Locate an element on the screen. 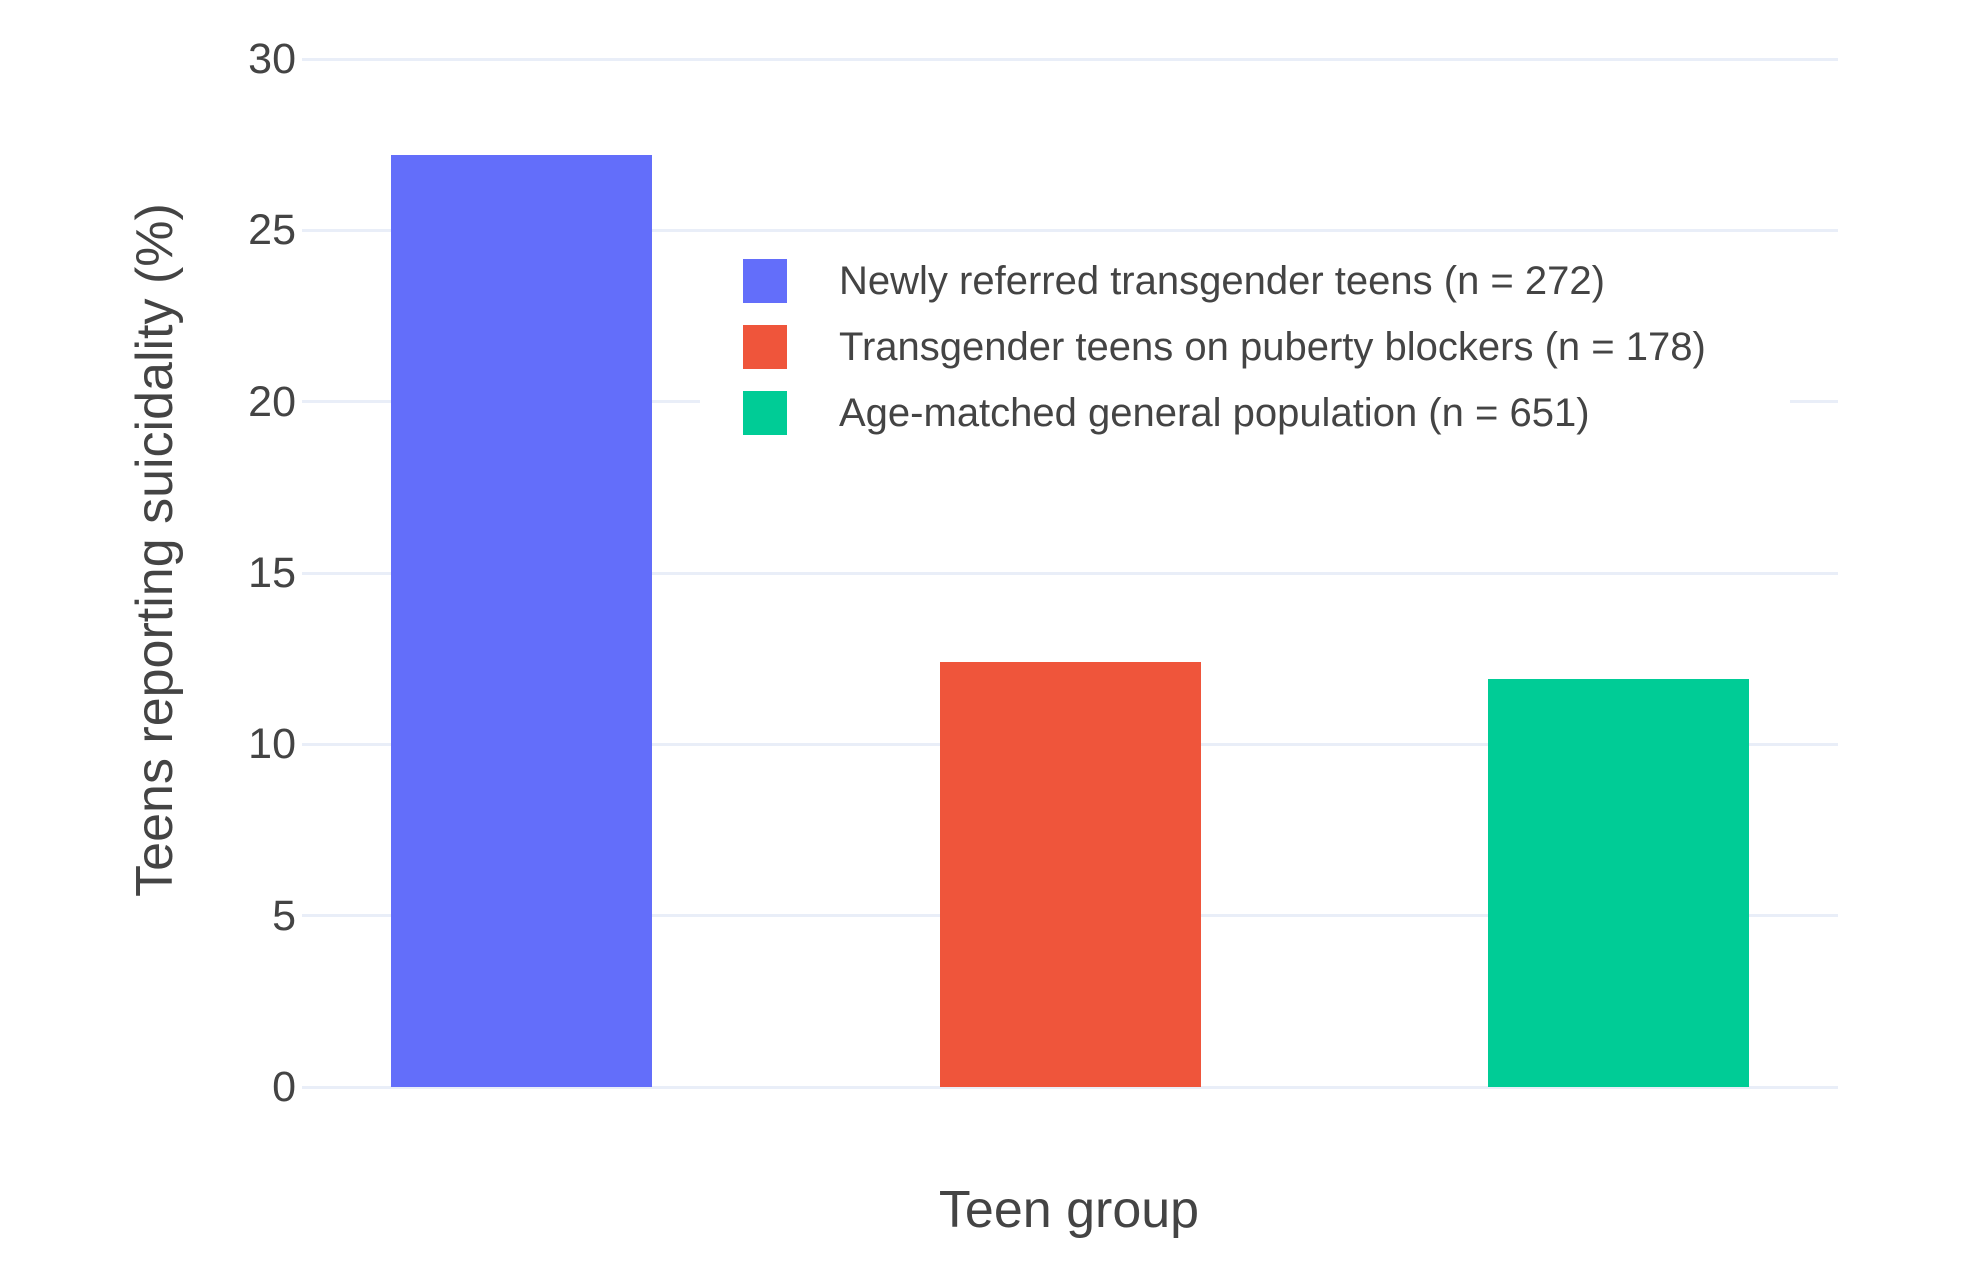  legend-item-3: Age-matched general population (n = 651) is located at coordinates (1251, 413).